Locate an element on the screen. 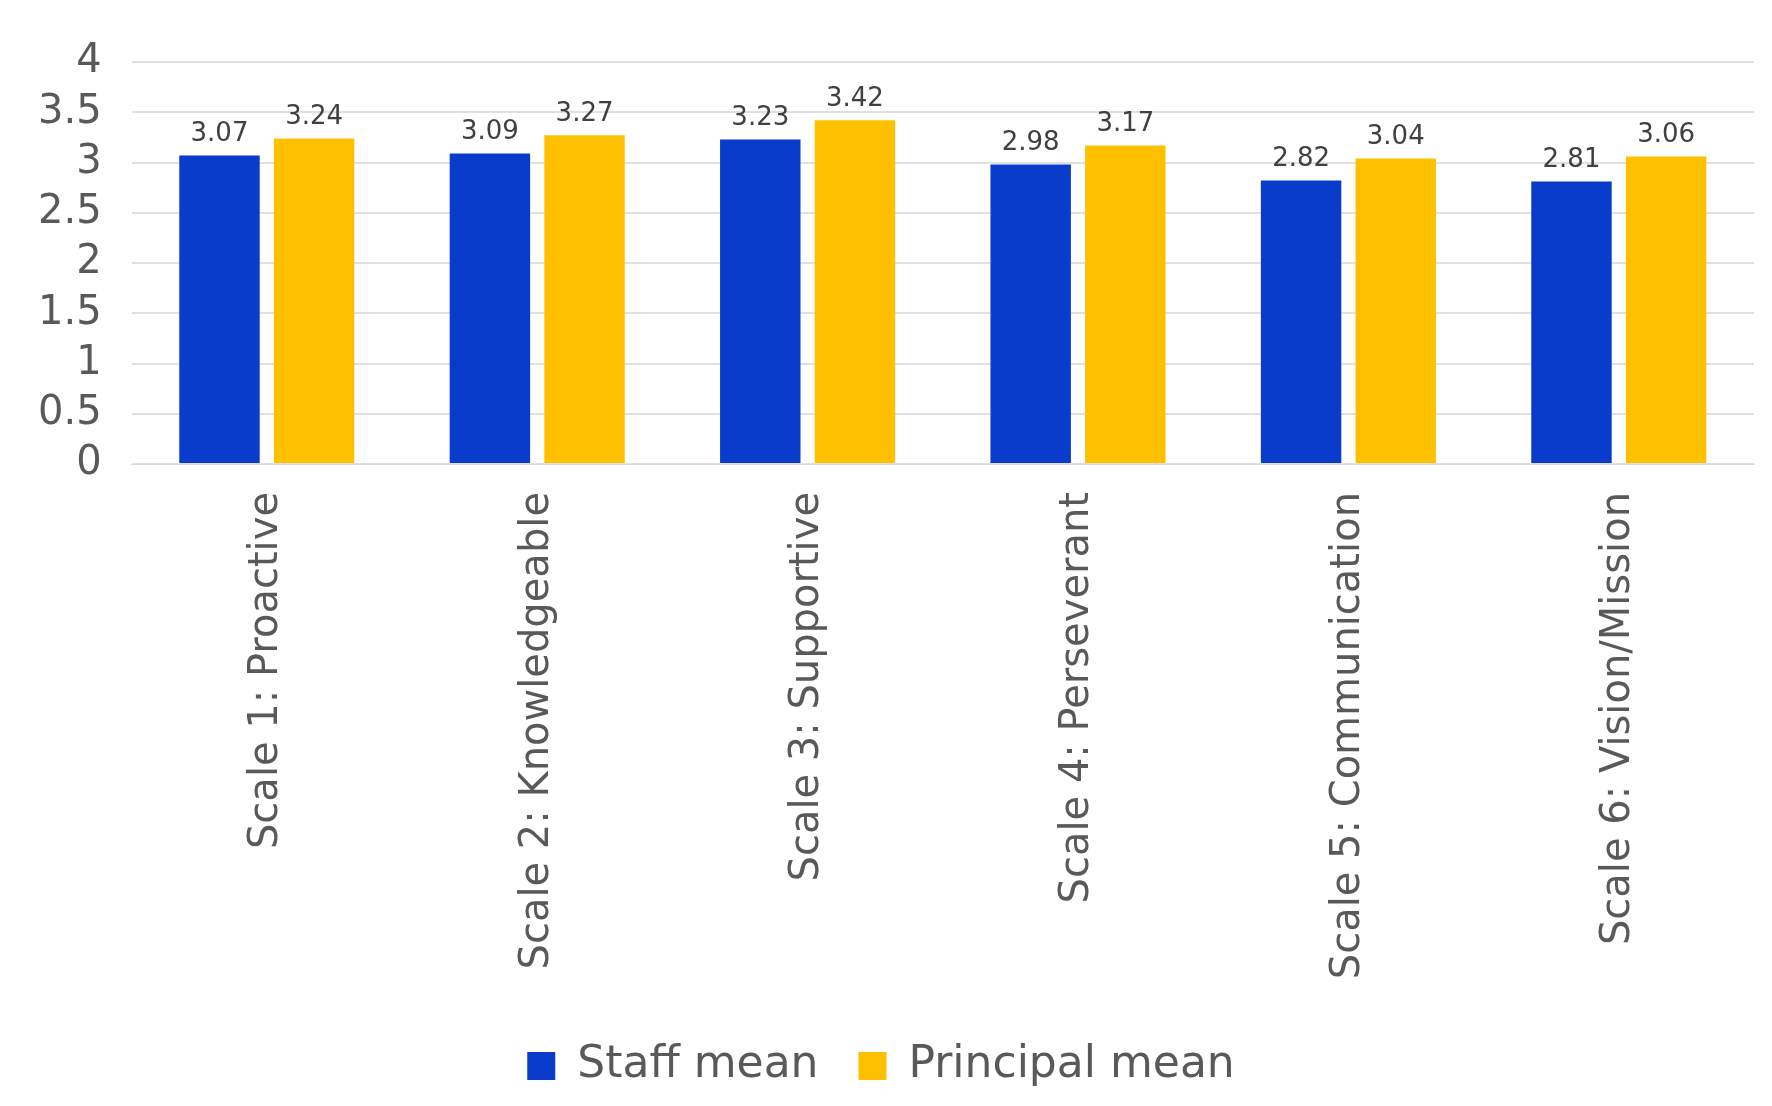 The image size is (1772, 1106). y-tick-label: 0 is located at coordinates (89, 460).